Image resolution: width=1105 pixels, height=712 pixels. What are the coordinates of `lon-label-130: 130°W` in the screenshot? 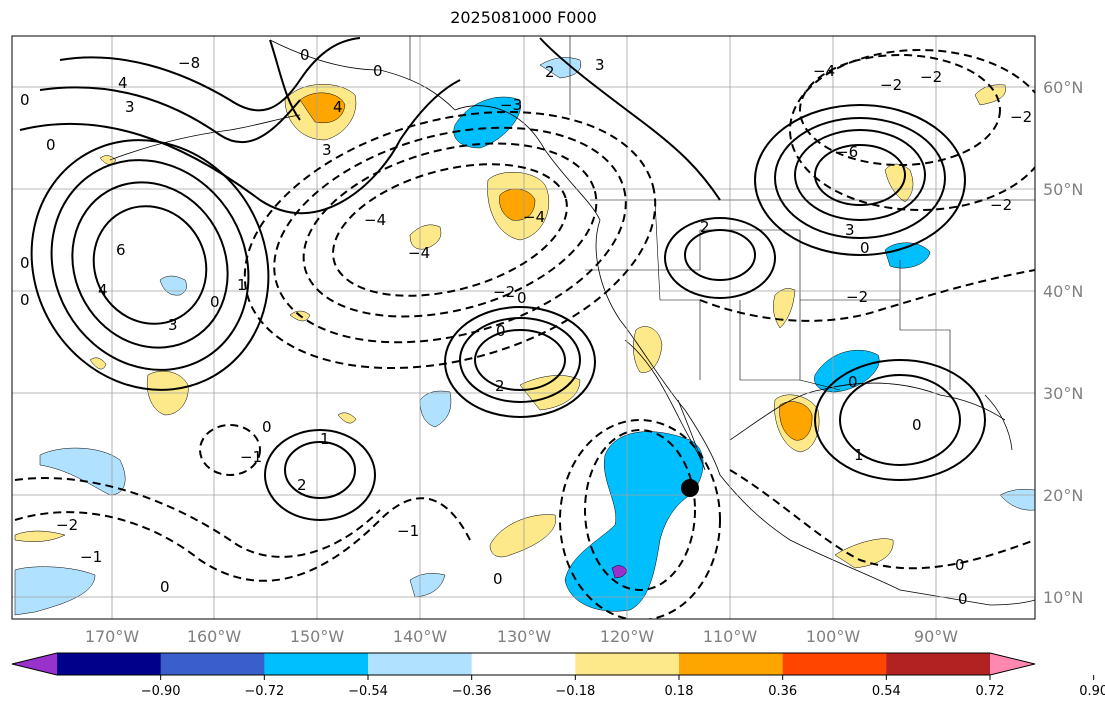 It's located at (524, 636).